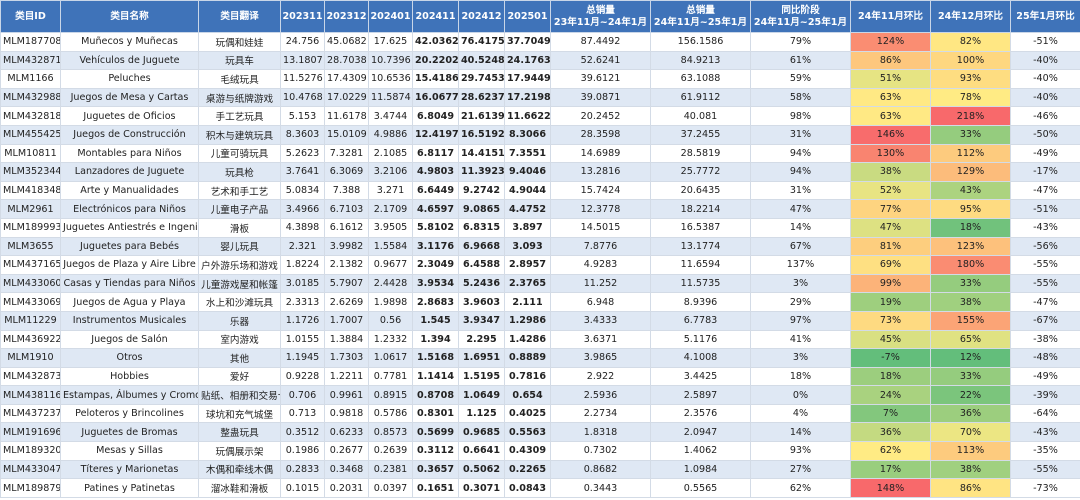 The image size is (1080, 500). I want to click on table-cell: 3.4425, so click(700, 376).